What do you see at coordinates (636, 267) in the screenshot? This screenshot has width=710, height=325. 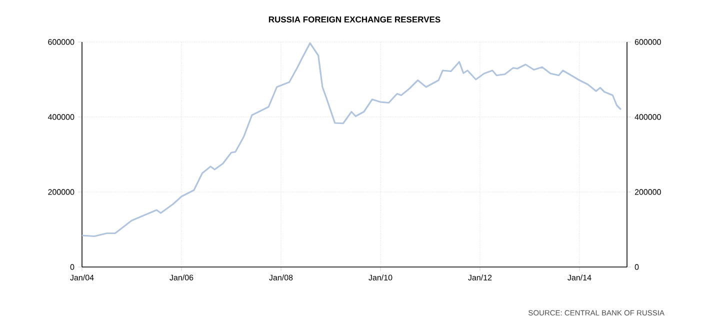 I see `y2-tick-label: 0` at bounding box center [636, 267].